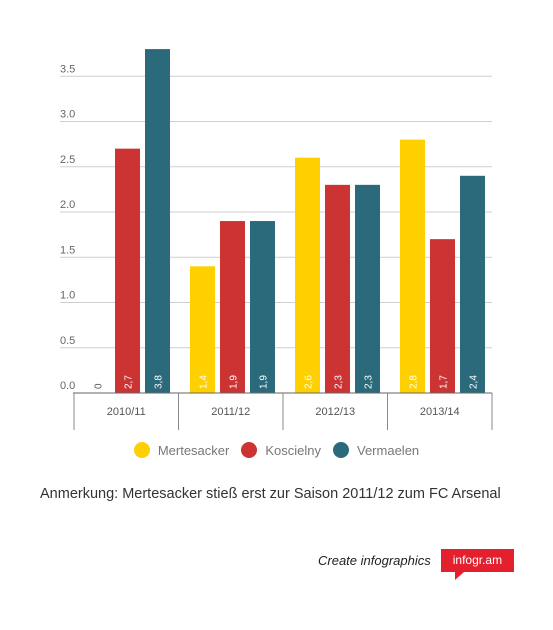 Image resolution: width=553 pixels, height=630 pixels. What do you see at coordinates (341, 450) in the screenshot?
I see `legend-dot-vermaelen` at bounding box center [341, 450].